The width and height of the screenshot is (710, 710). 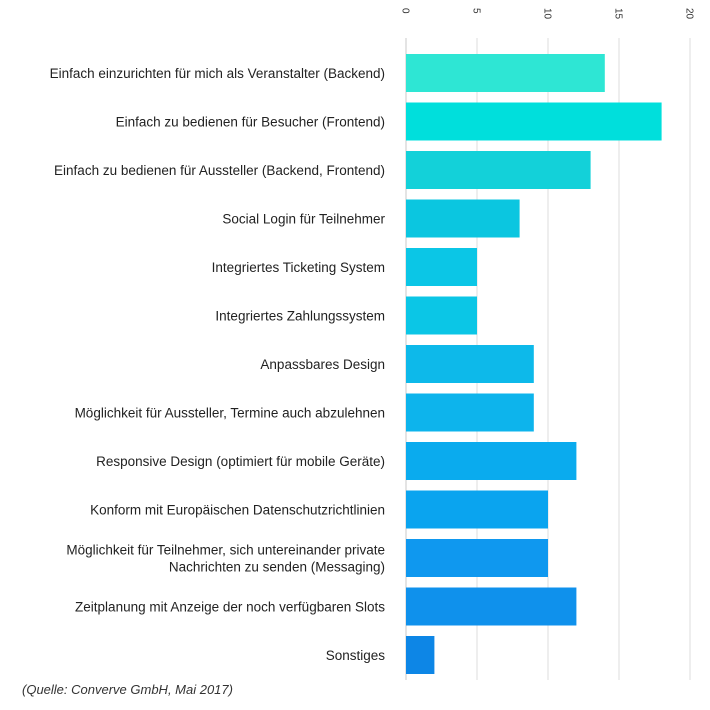 I want to click on category-label: Social Login für Teilnehmer, so click(x=303, y=219).